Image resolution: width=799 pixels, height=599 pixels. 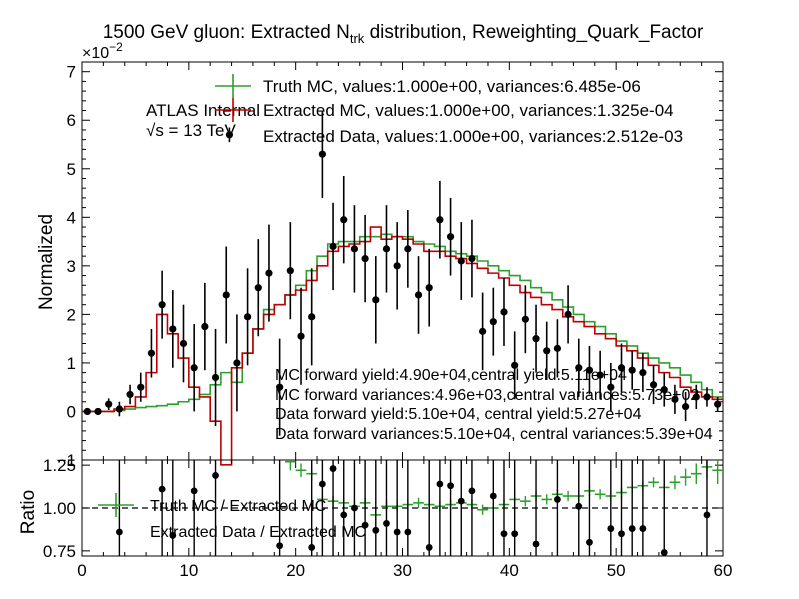 I want to click on ratio-y-axis-label: Ratio, so click(x=28, y=512).